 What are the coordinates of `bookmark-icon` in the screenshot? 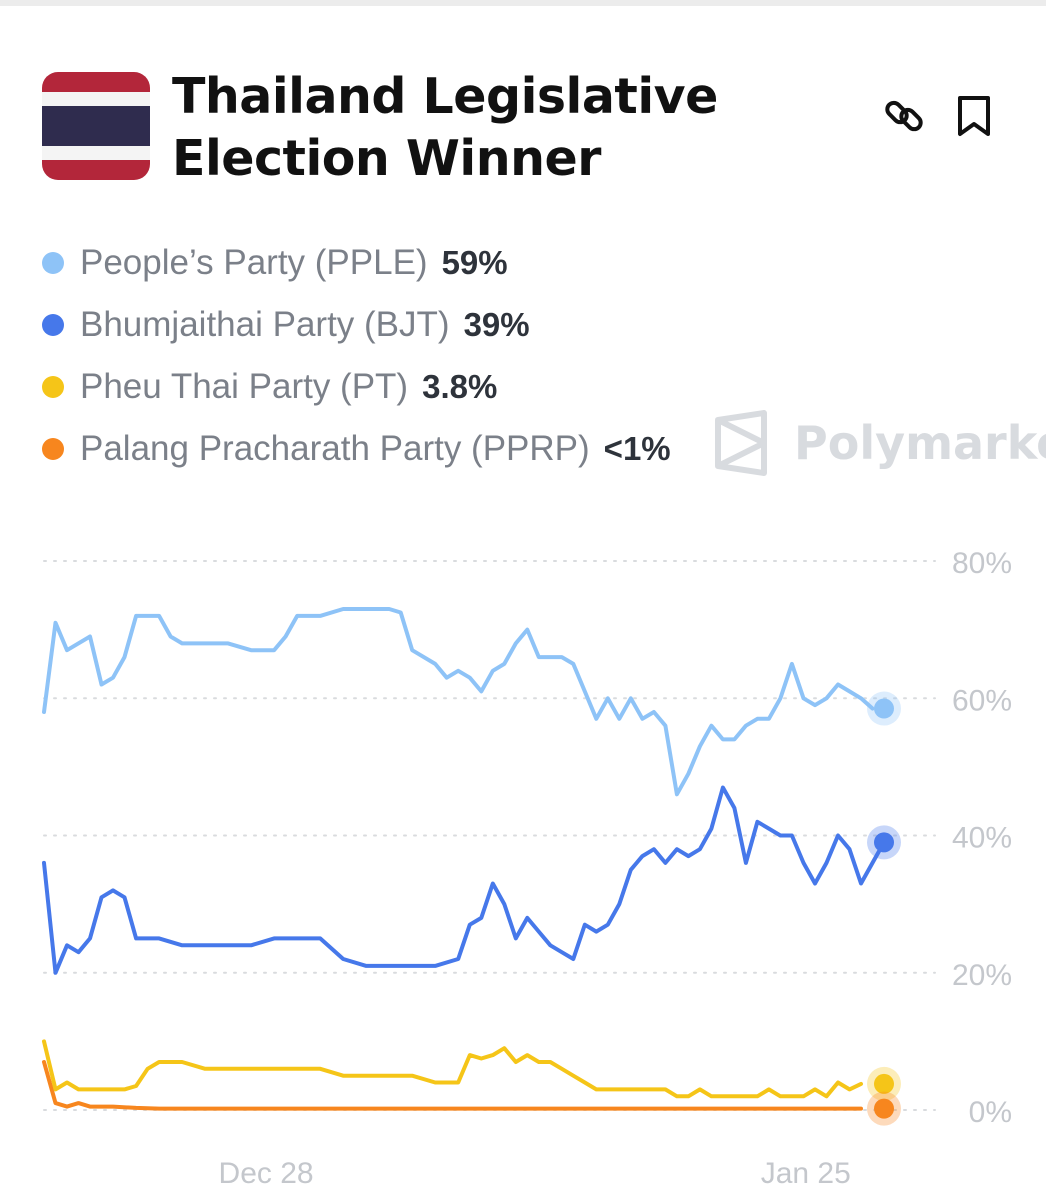 It's located at (974, 116).